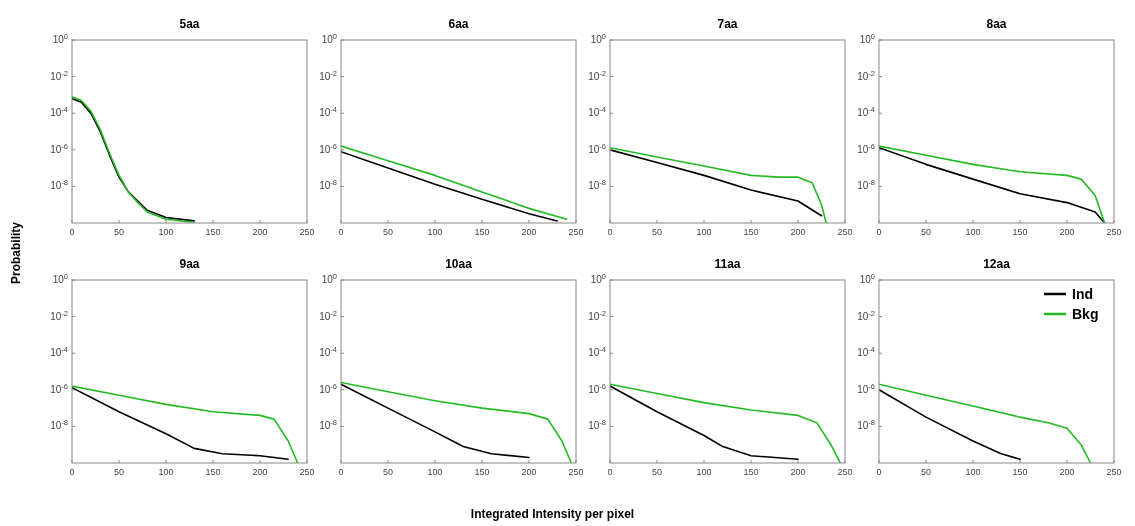  What do you see at coordinates (189, 264) in the screenshot?
I see `chart-title: 9aa` at bounding box center [189, 264].